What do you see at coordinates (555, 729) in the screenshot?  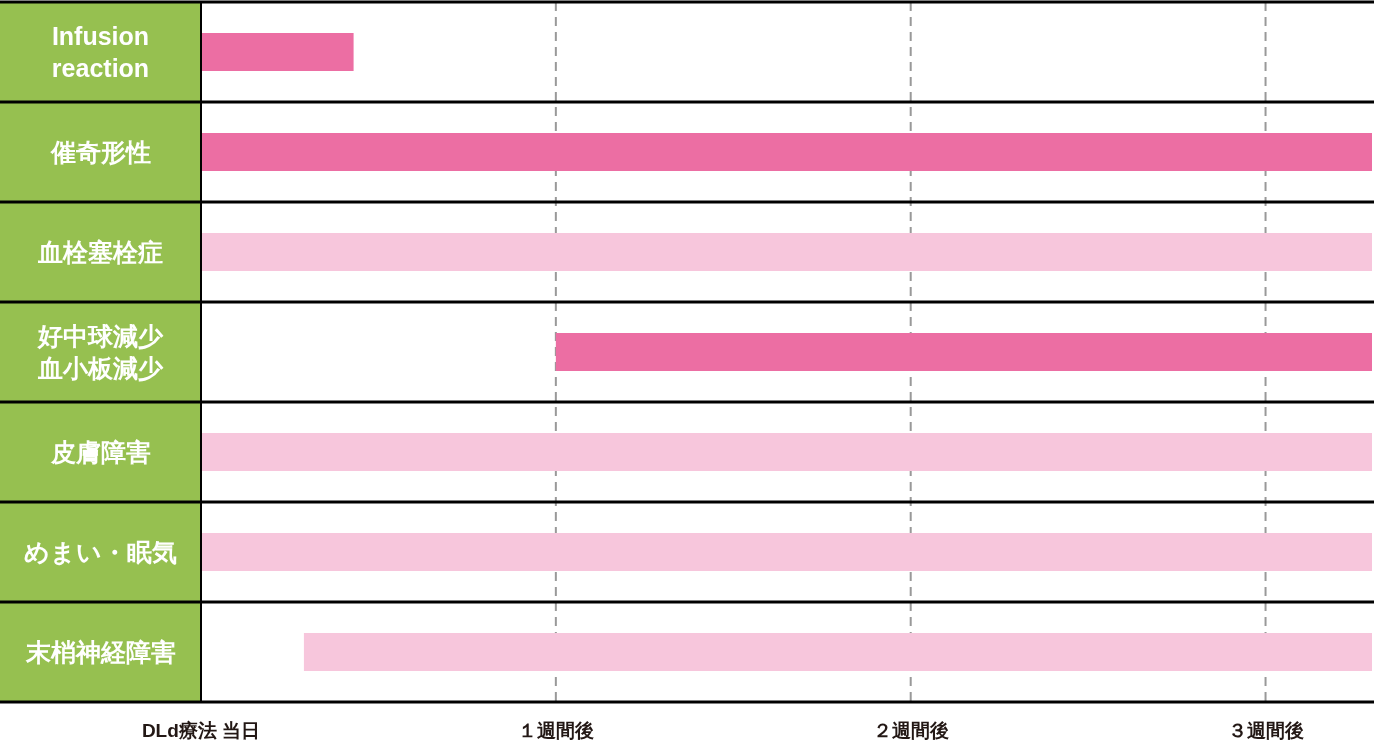 I see `x-tick-label: １週間後` at bounding box center [555, 729].